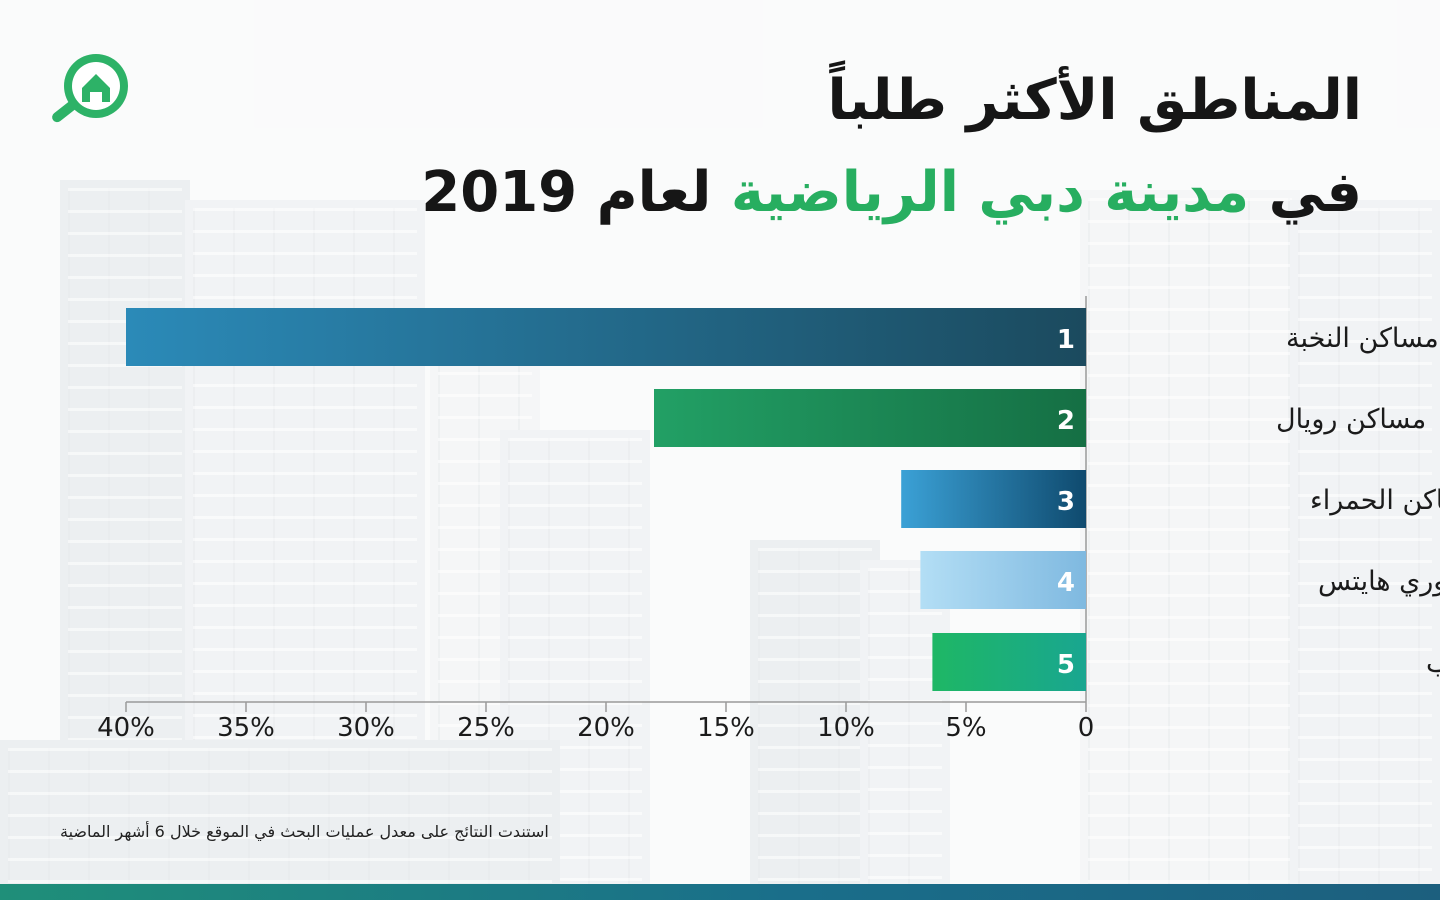 The image size is (1440, 900). Describe the element at coordinates (486, 728) in the screenshot. I see `x-tick-label: 25%` at that location.